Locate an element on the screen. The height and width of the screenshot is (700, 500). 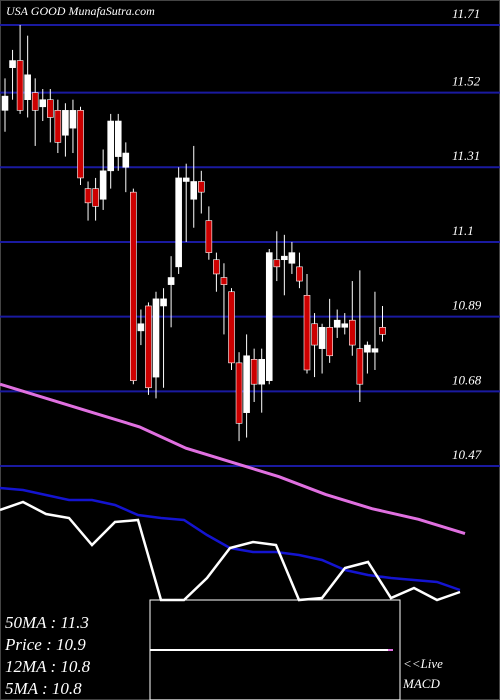
macd-label: <<Live is located at coordinates (423, 663).